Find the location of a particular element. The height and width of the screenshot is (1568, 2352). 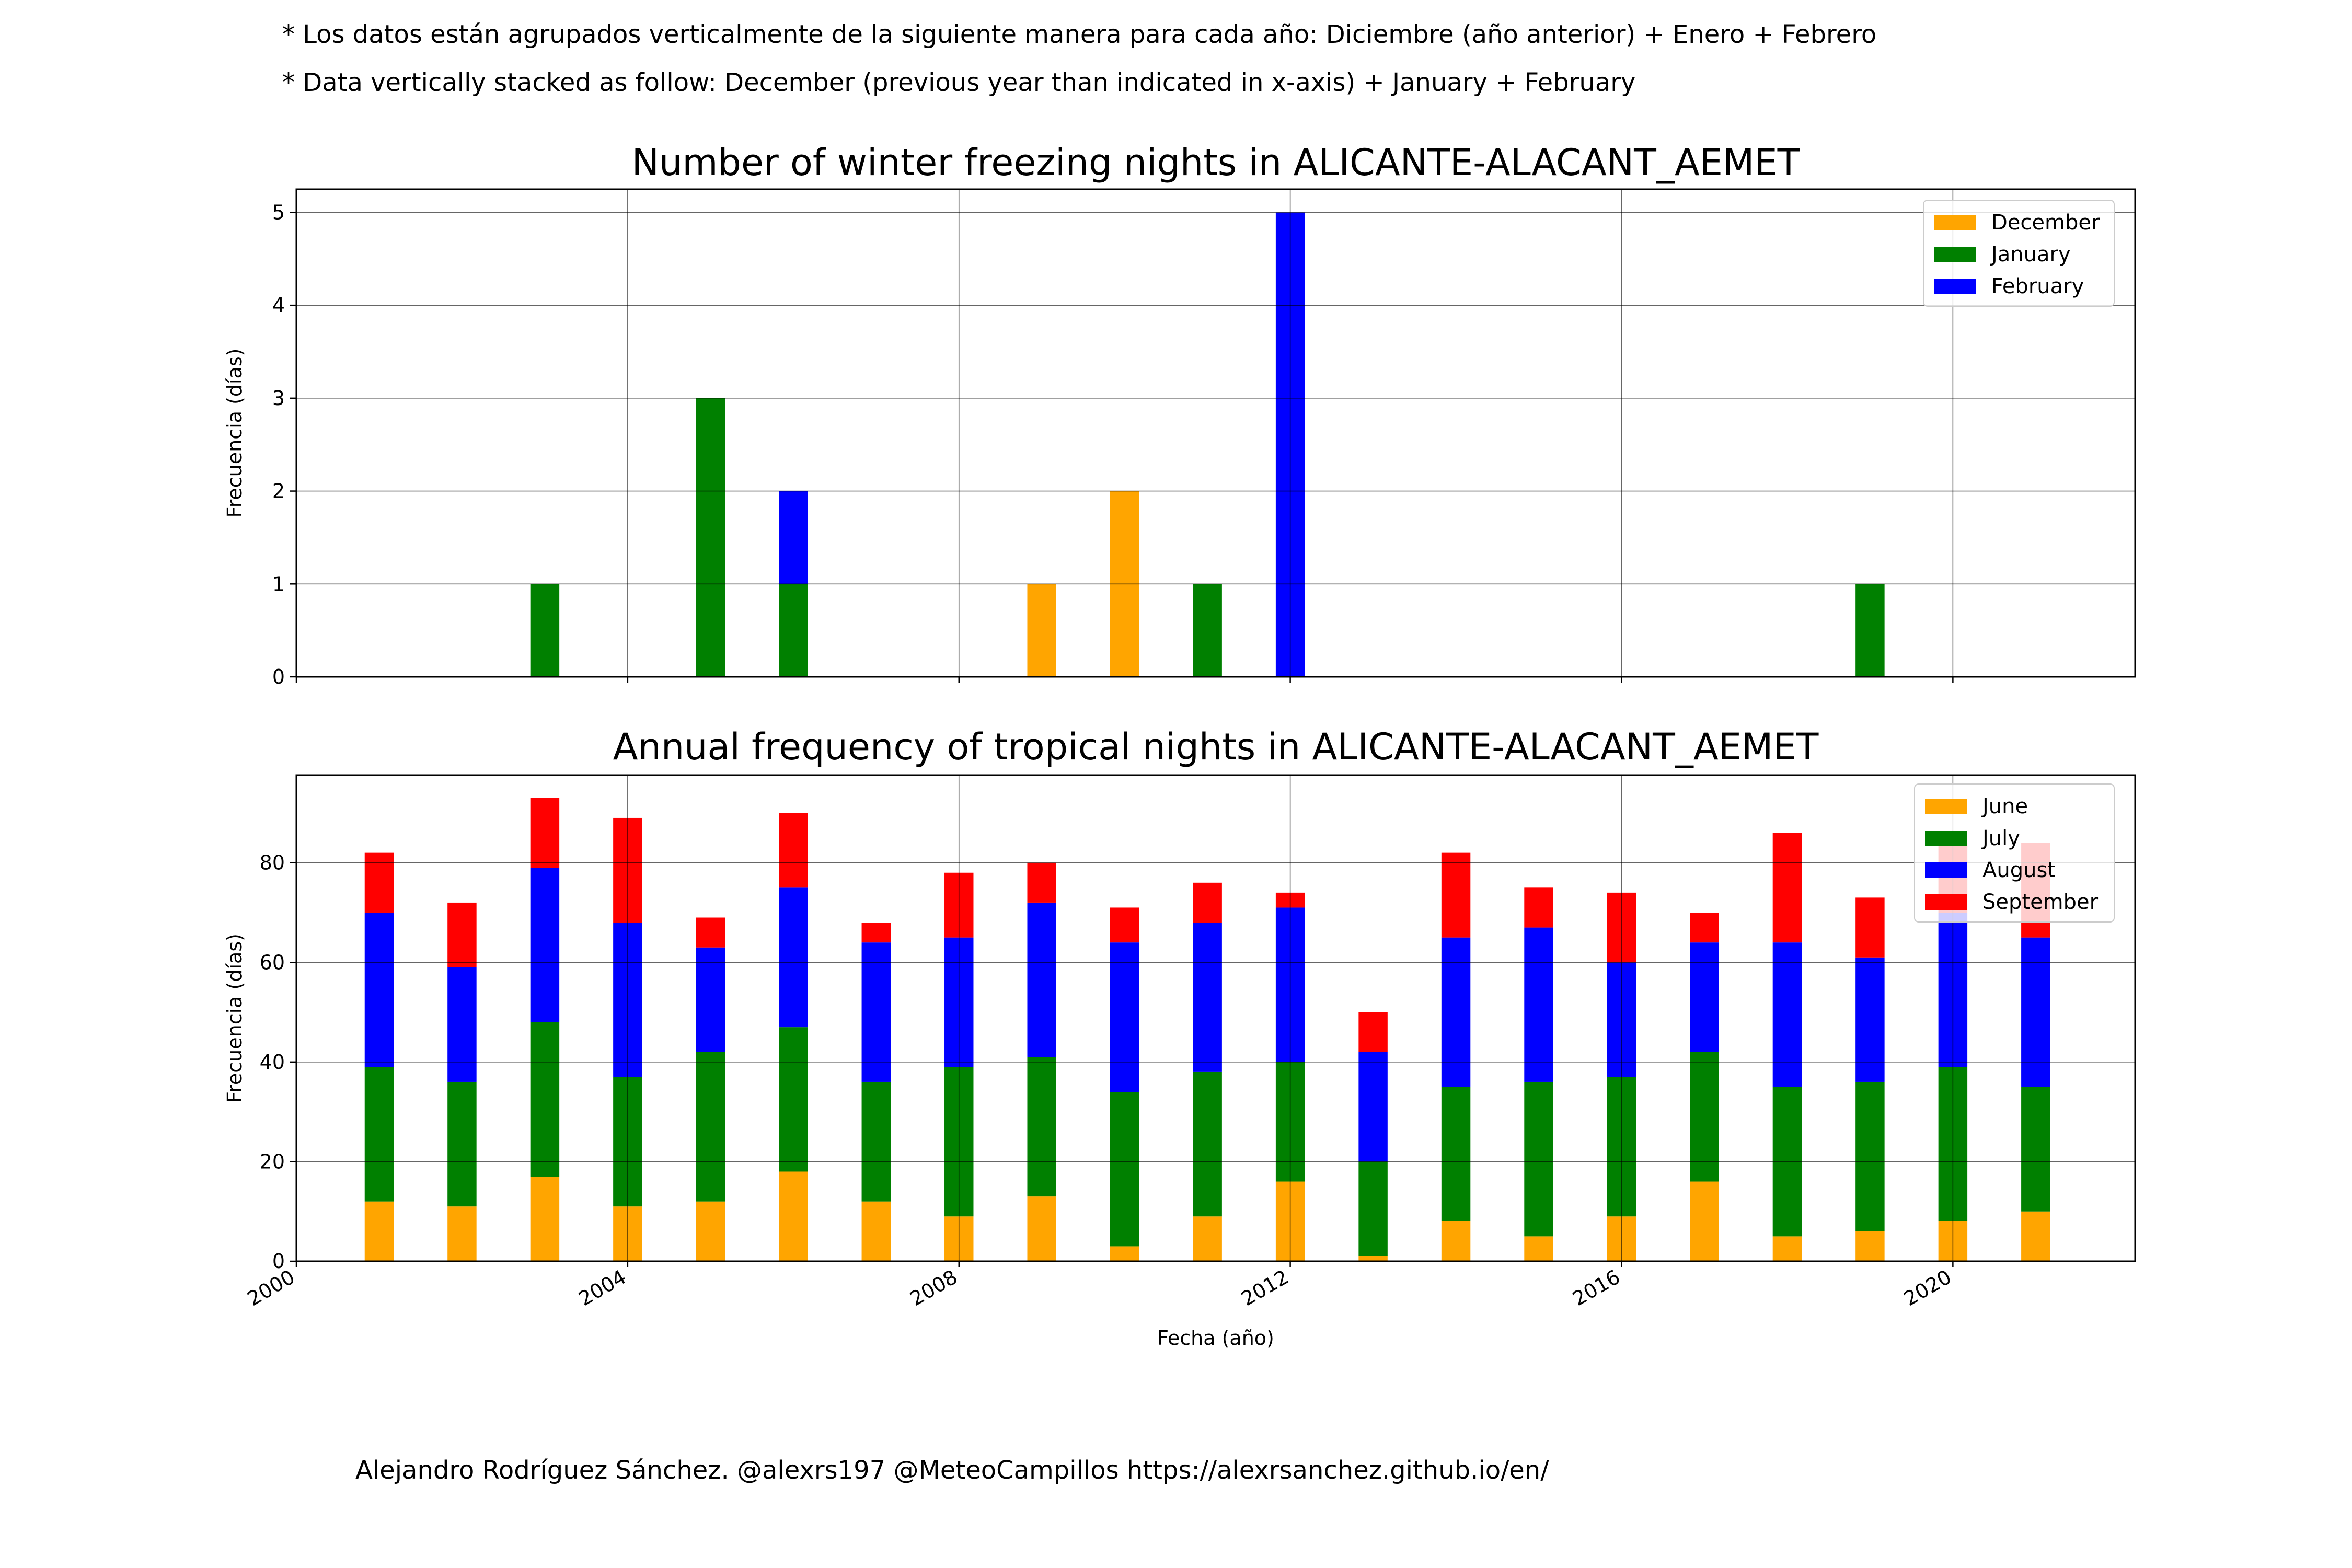

bar-february-2006 is located at coordinates (793, 537).